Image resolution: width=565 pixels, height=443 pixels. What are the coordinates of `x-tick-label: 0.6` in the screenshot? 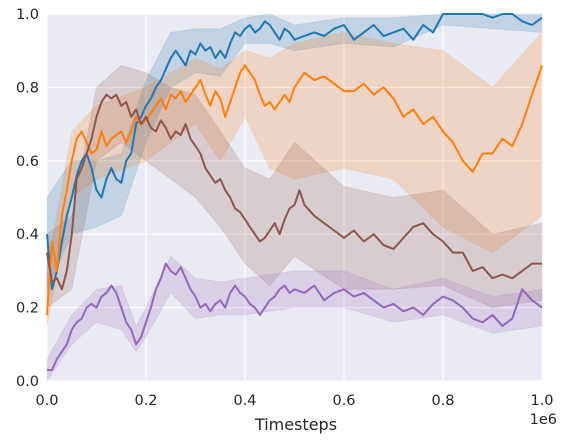 It's located at (343, 401).